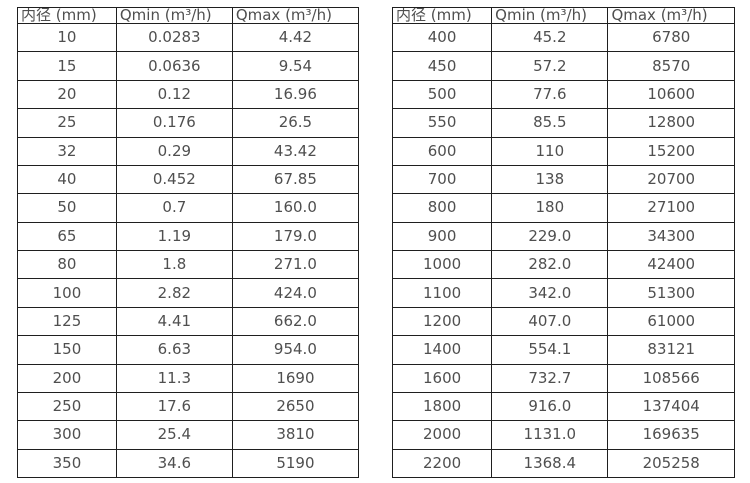 Image resolution: width=750 pixels, height=483 pixels. Describe the element at coordinates (174, 350) in the screenshot. I see `table-cell: 6.63` at that location.